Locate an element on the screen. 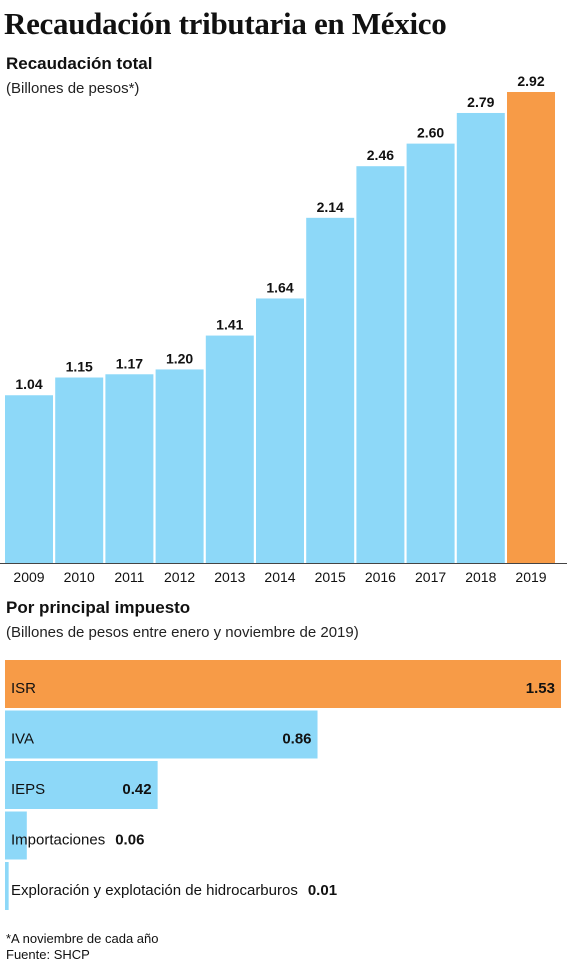 The image size is (567, 977). bar-value-label: 0.86 is located at coordinates (296, 739).